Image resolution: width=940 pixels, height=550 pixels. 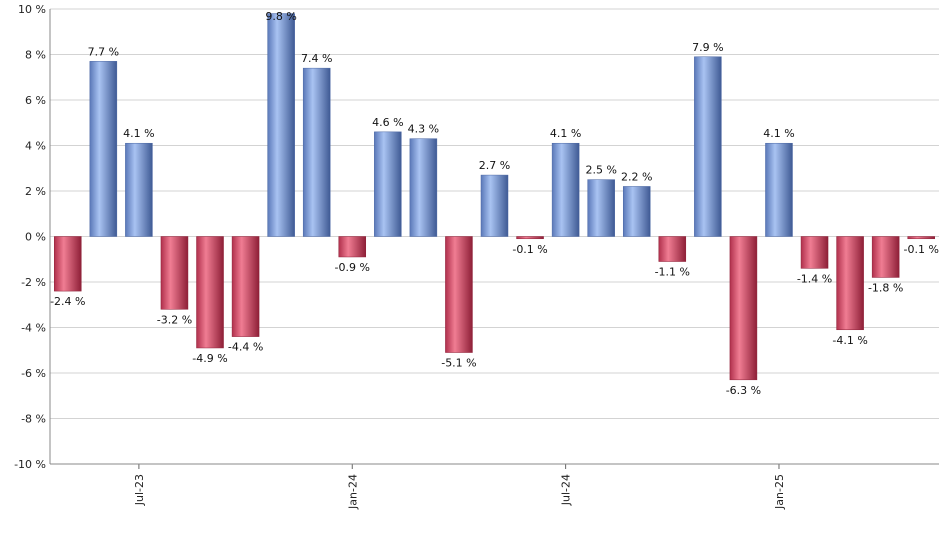 What do you see at coordinates (316, 58) in the screenshot?
I see `bar-value-label: 7.4 %` at bounding box center [316, 58].